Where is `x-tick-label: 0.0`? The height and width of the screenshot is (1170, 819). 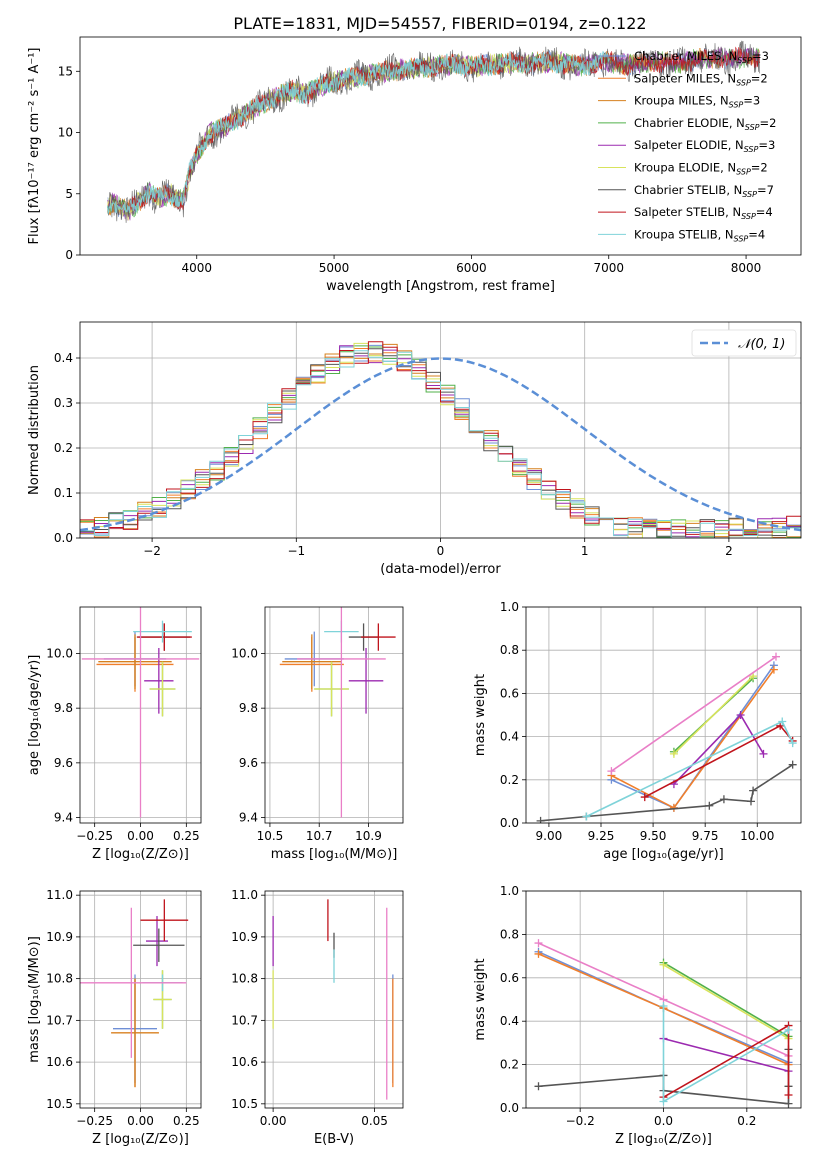 x-tick-label: 0.0 is located at coordinates (663, 1121).